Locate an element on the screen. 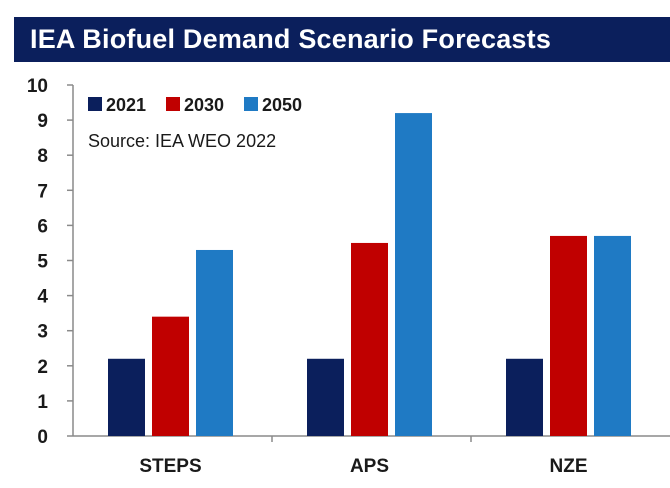 This screenshot has width=670, height=488. y-tick-label: 7 is located at coordinates (42, 191).